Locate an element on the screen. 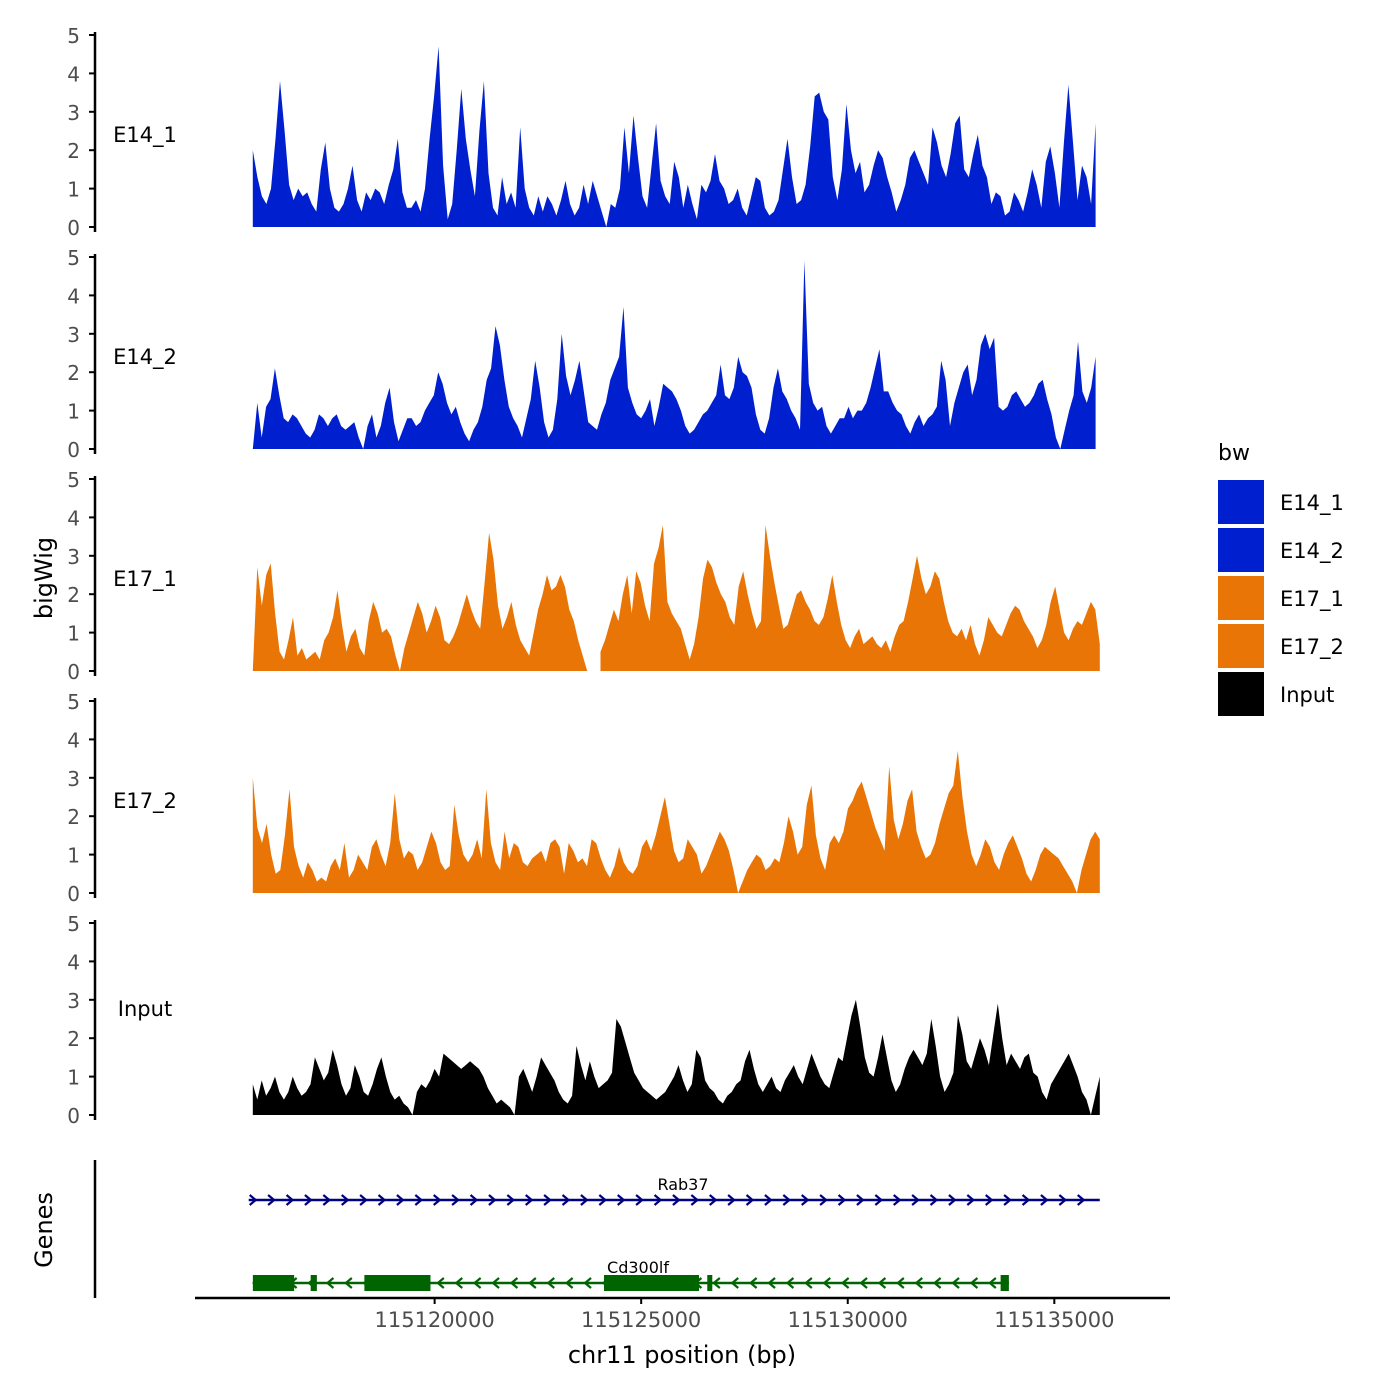 This screenshot has width=1400, height=1400. x-tick-label: 115125000 is located at coordinates (641, 1320).